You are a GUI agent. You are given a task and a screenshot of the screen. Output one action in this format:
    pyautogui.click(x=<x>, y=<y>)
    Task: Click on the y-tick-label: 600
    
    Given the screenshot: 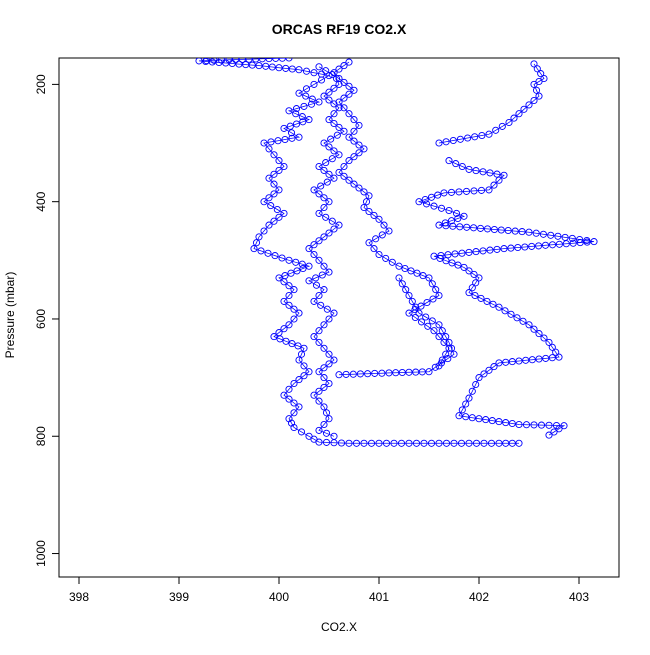 What is the action you would take?
    pyautogui.click(x=41, y=319)
    